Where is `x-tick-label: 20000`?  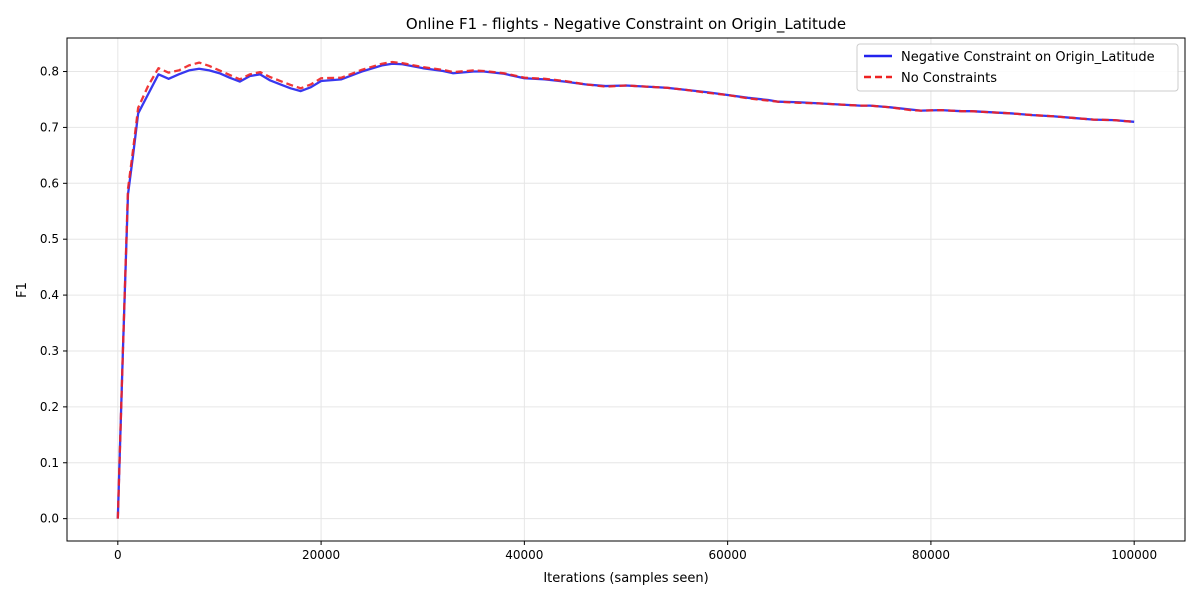 x-tick-label: 20000 is located at coordinates (321, 555).